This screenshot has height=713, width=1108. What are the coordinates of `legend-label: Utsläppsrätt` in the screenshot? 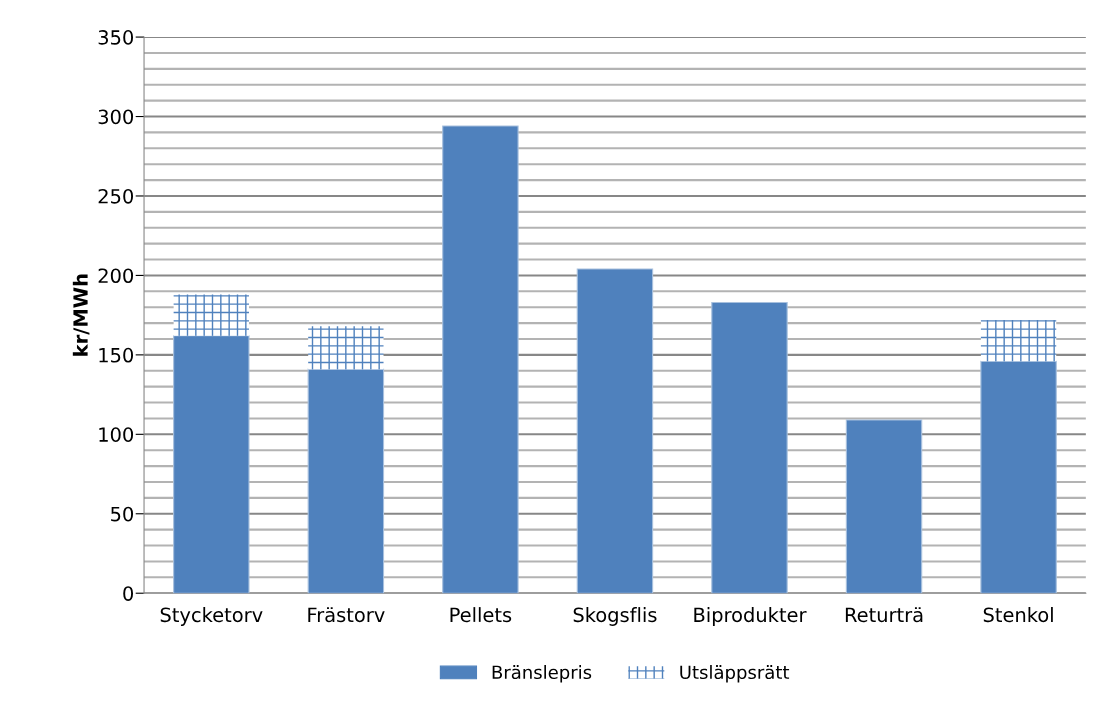 It's located at (735, 674).